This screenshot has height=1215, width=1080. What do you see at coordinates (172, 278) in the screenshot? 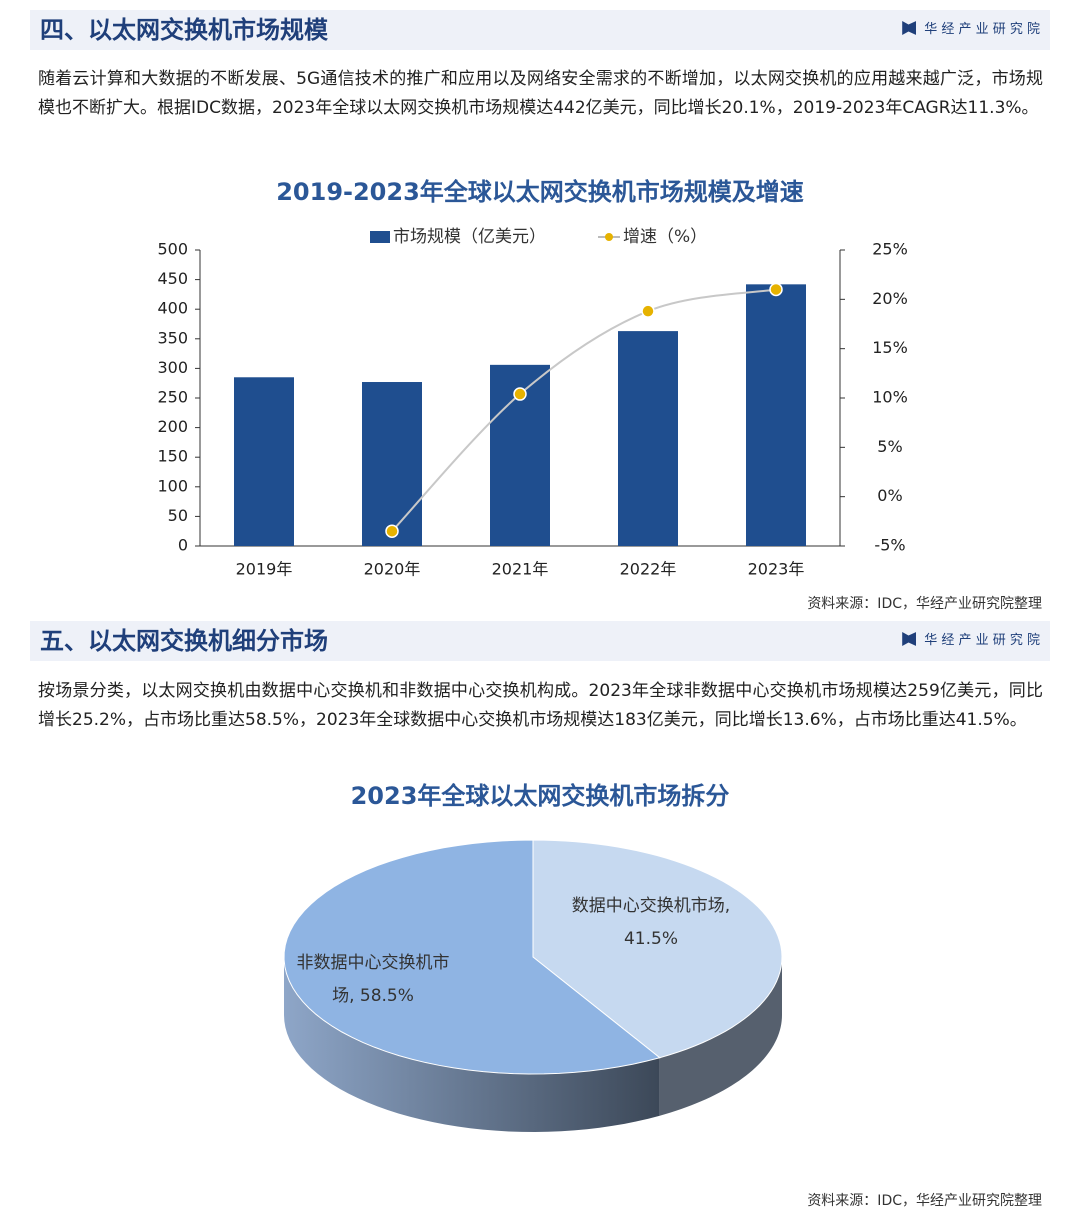
I see `y-tick-label: 450` at bounding box center [172, 278].